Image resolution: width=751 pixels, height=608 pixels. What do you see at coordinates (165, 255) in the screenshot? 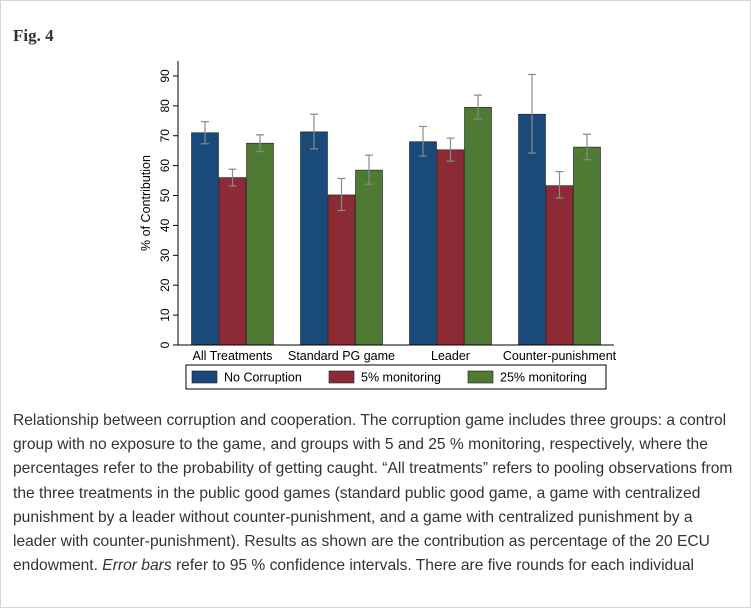
I see `y-tick-label: 30` at bounding box center [165, 255].